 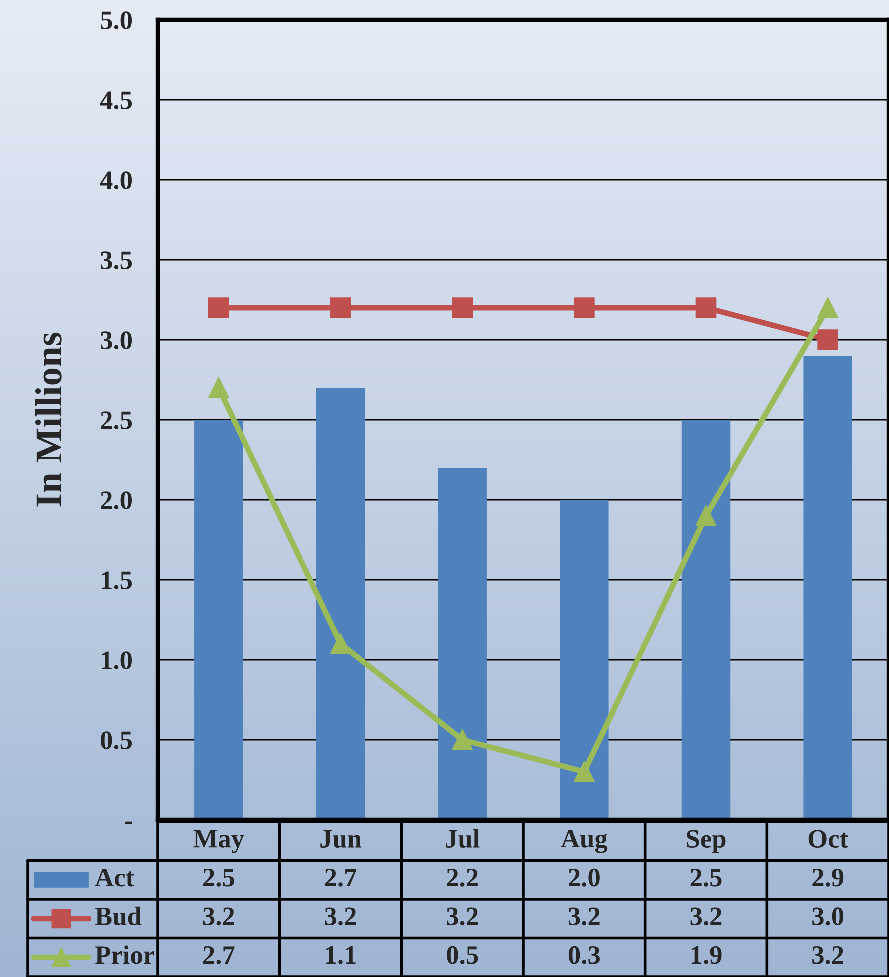 I want to click on x-tick-label: Aug, so click(x=584, y=842).